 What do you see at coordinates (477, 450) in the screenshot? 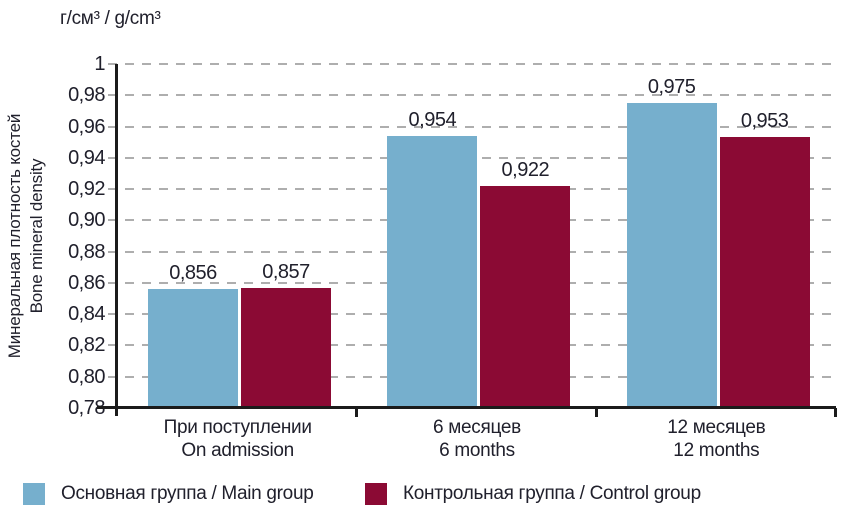
I see `category-label-en: 6 months` at bounding box center [477, 450].